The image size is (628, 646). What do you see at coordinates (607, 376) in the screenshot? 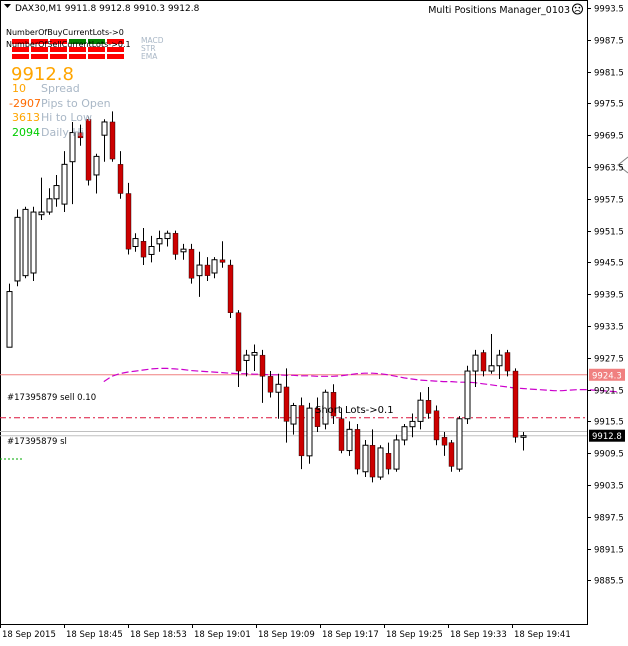
I see `open-price-tag: 9924.3` at bounding box center [607, 376].